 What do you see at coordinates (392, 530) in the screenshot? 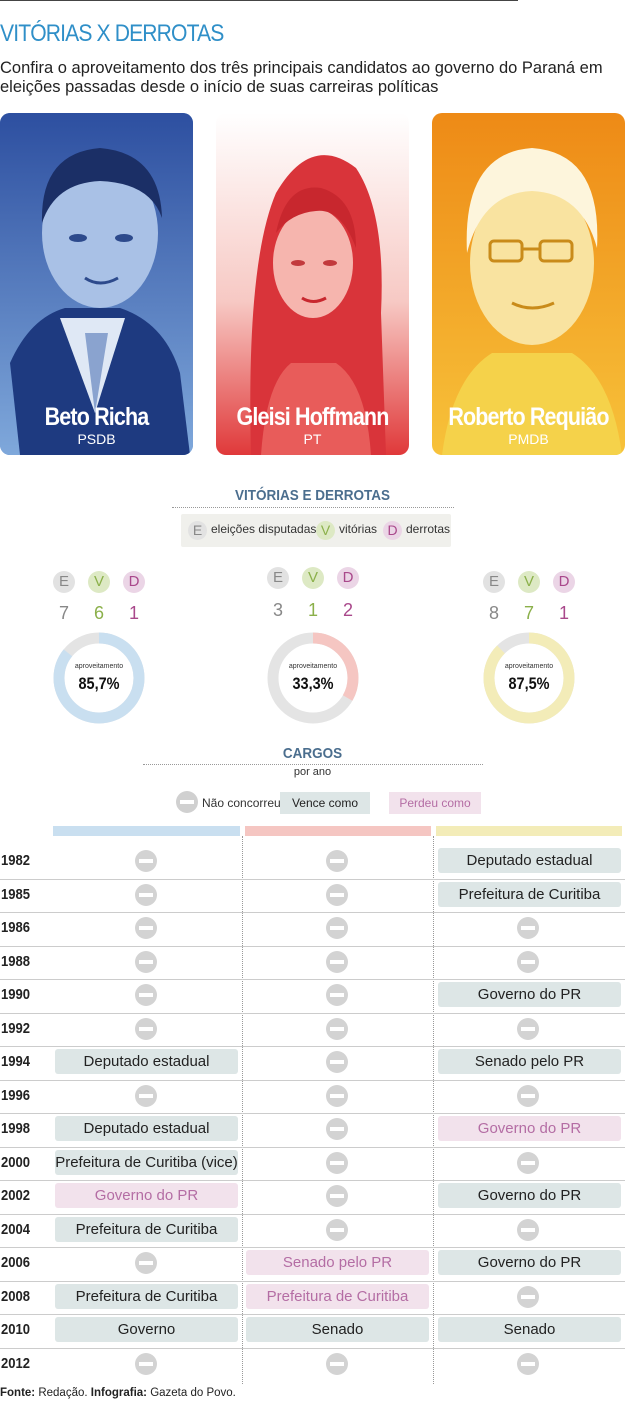
I see `legend-d-circle: D` at bounding box center [392, 530].